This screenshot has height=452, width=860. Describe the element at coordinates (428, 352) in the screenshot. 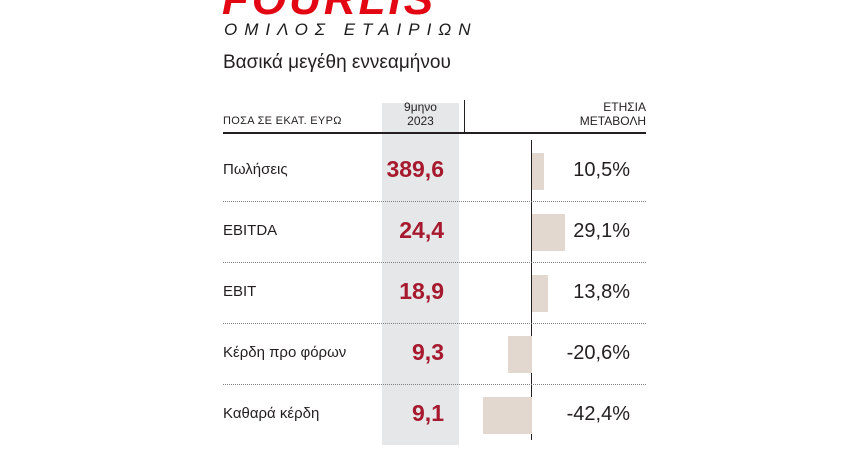

I see `row-value: 9,3` at that location.